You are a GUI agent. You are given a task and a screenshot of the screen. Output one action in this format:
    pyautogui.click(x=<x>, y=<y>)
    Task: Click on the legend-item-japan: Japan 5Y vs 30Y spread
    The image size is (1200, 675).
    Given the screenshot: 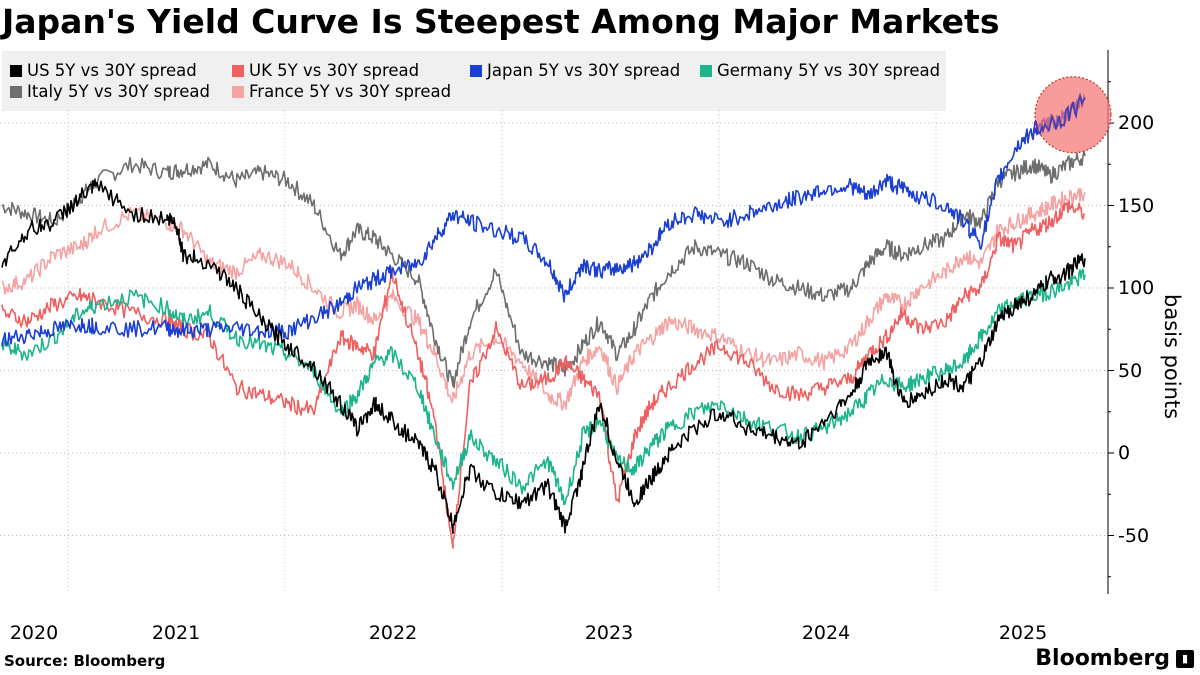 What is the action you would take?
    pyautogui.click(x=575, y=70)
    